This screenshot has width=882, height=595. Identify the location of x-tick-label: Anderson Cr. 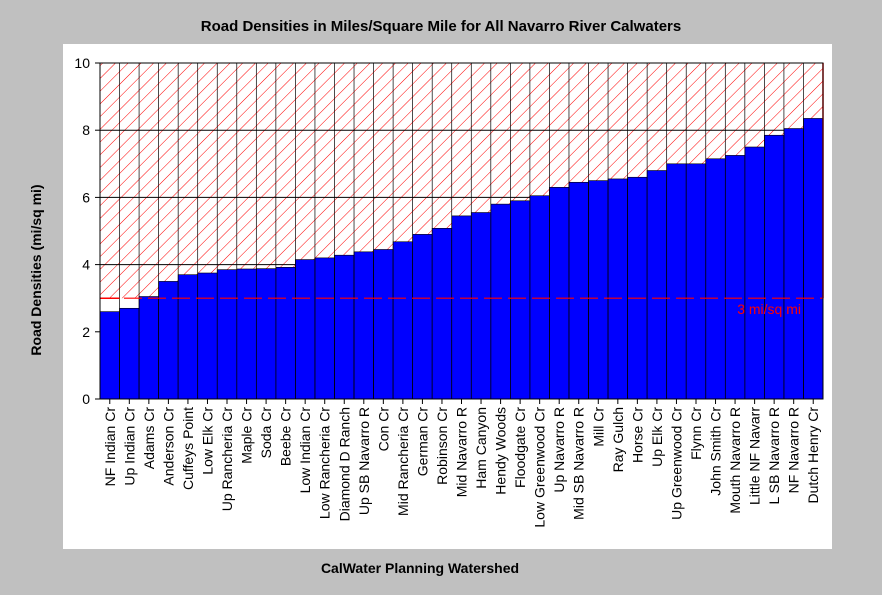
(168, 446).